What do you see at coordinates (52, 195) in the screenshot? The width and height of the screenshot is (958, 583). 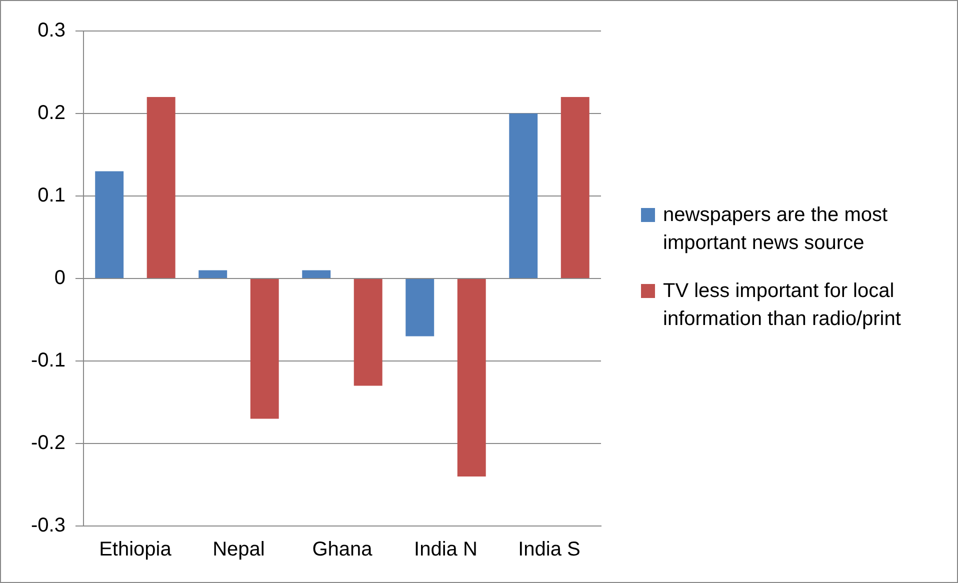 I see `y-tick-label: 0.1` at bounding box center [52, 195].